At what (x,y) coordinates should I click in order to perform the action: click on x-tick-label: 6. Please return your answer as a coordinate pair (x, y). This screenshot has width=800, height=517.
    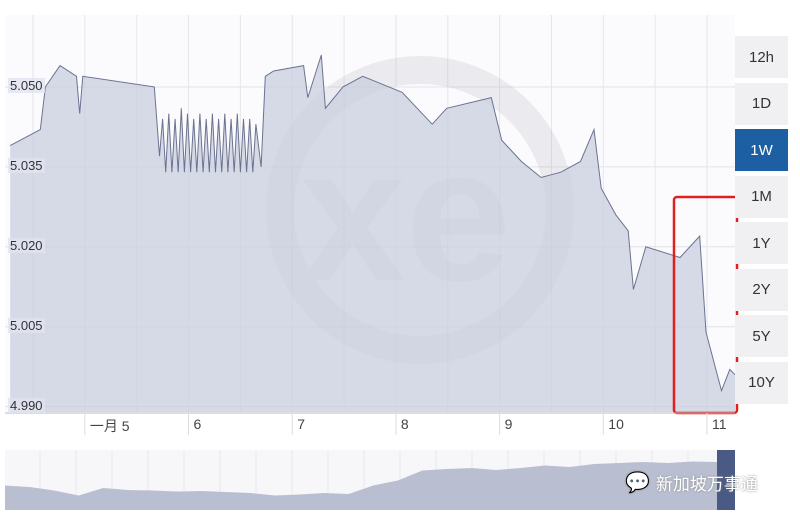
    Looking at the image, I should click on (197, 424).